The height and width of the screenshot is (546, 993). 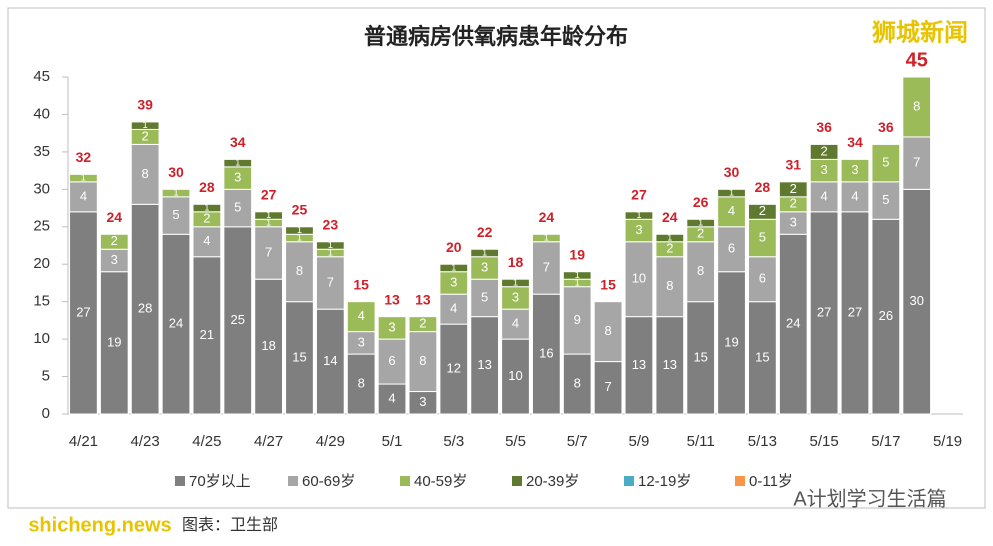 What do you see at coordinates (268, 441) in the screenshot?
I see `x-tick-label: 4/27` at bounding box center [268, 441].